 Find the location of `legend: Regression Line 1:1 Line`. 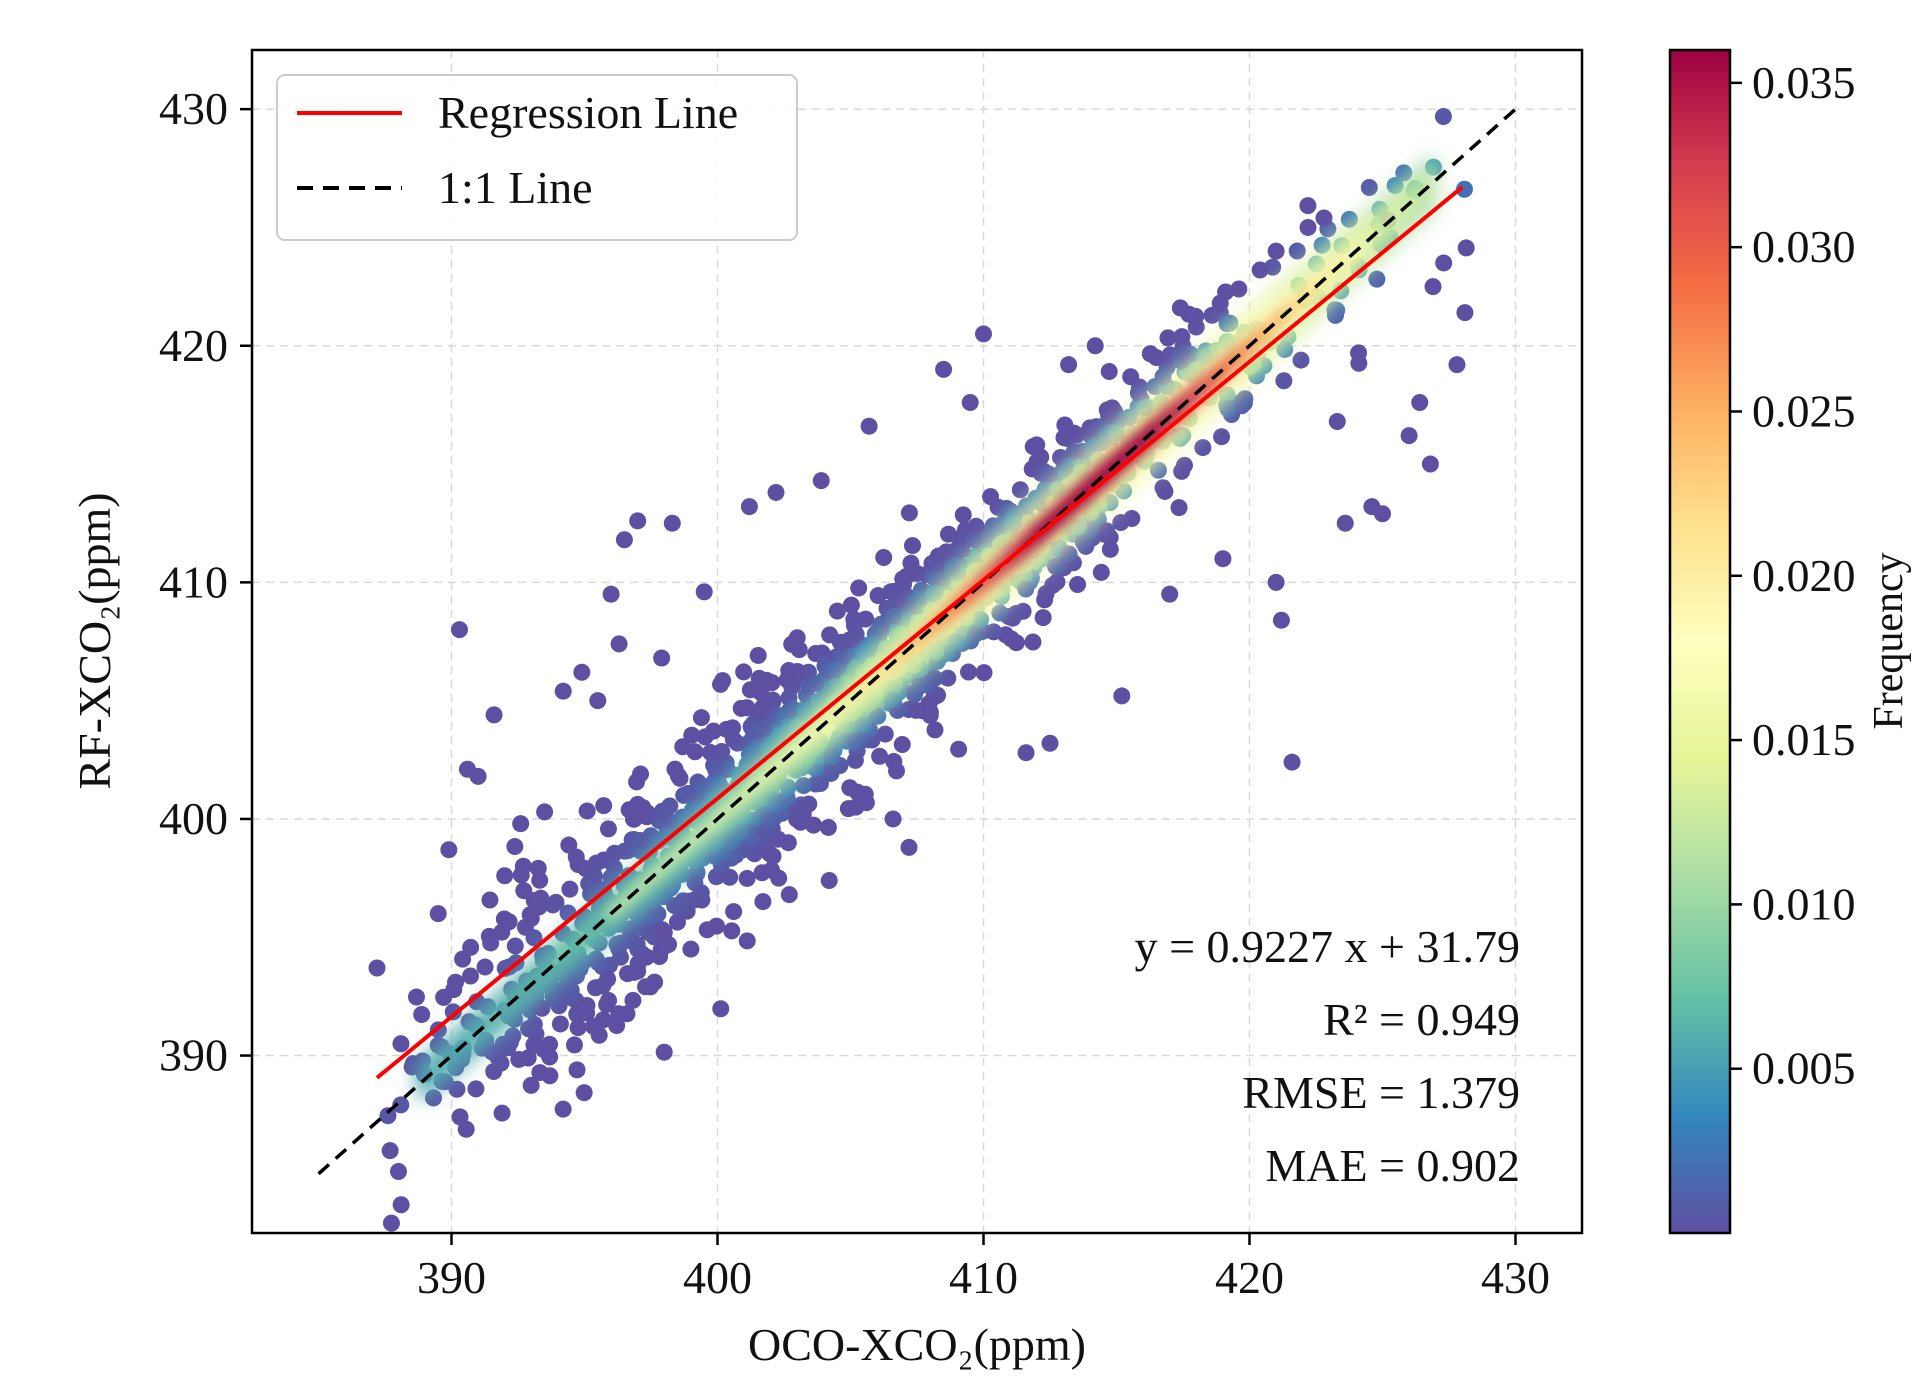

legend: Regression Line 1:1 Line is located at coordinates (537, 157).